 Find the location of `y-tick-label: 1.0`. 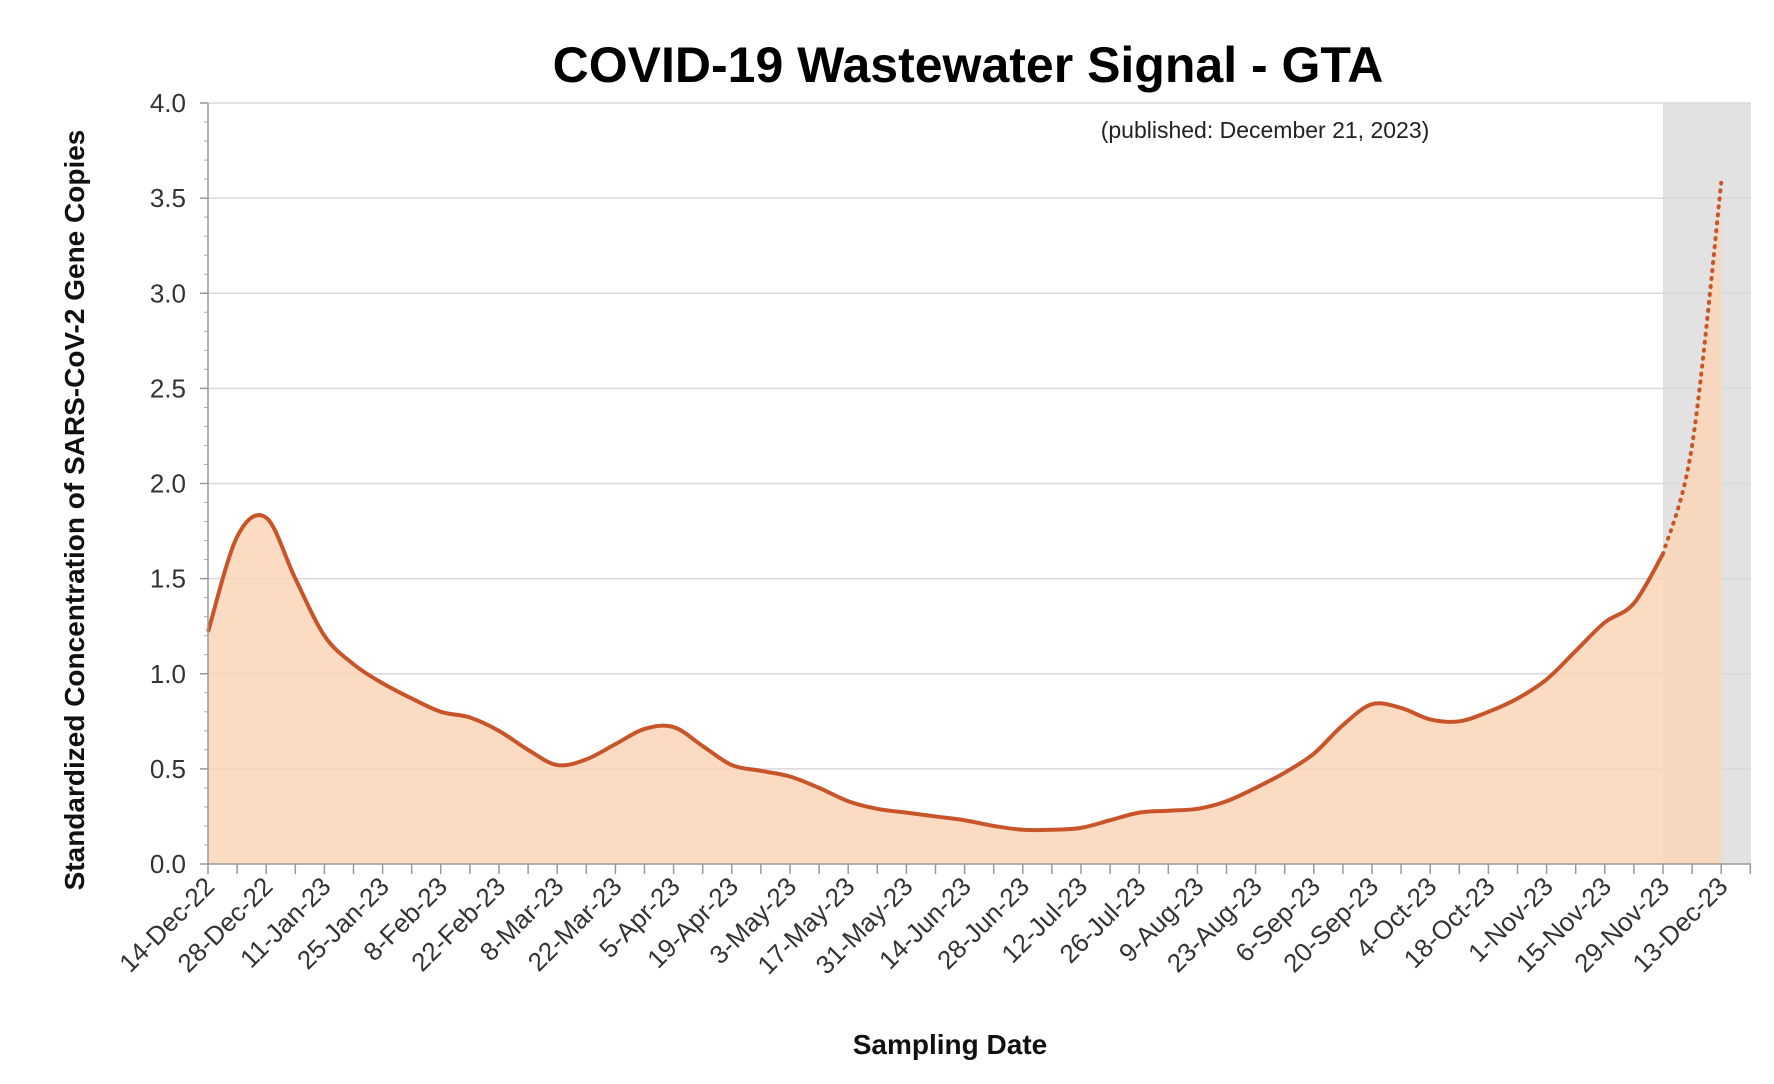

y-tick-label: 1.0 is located at coordinates (168, 674).